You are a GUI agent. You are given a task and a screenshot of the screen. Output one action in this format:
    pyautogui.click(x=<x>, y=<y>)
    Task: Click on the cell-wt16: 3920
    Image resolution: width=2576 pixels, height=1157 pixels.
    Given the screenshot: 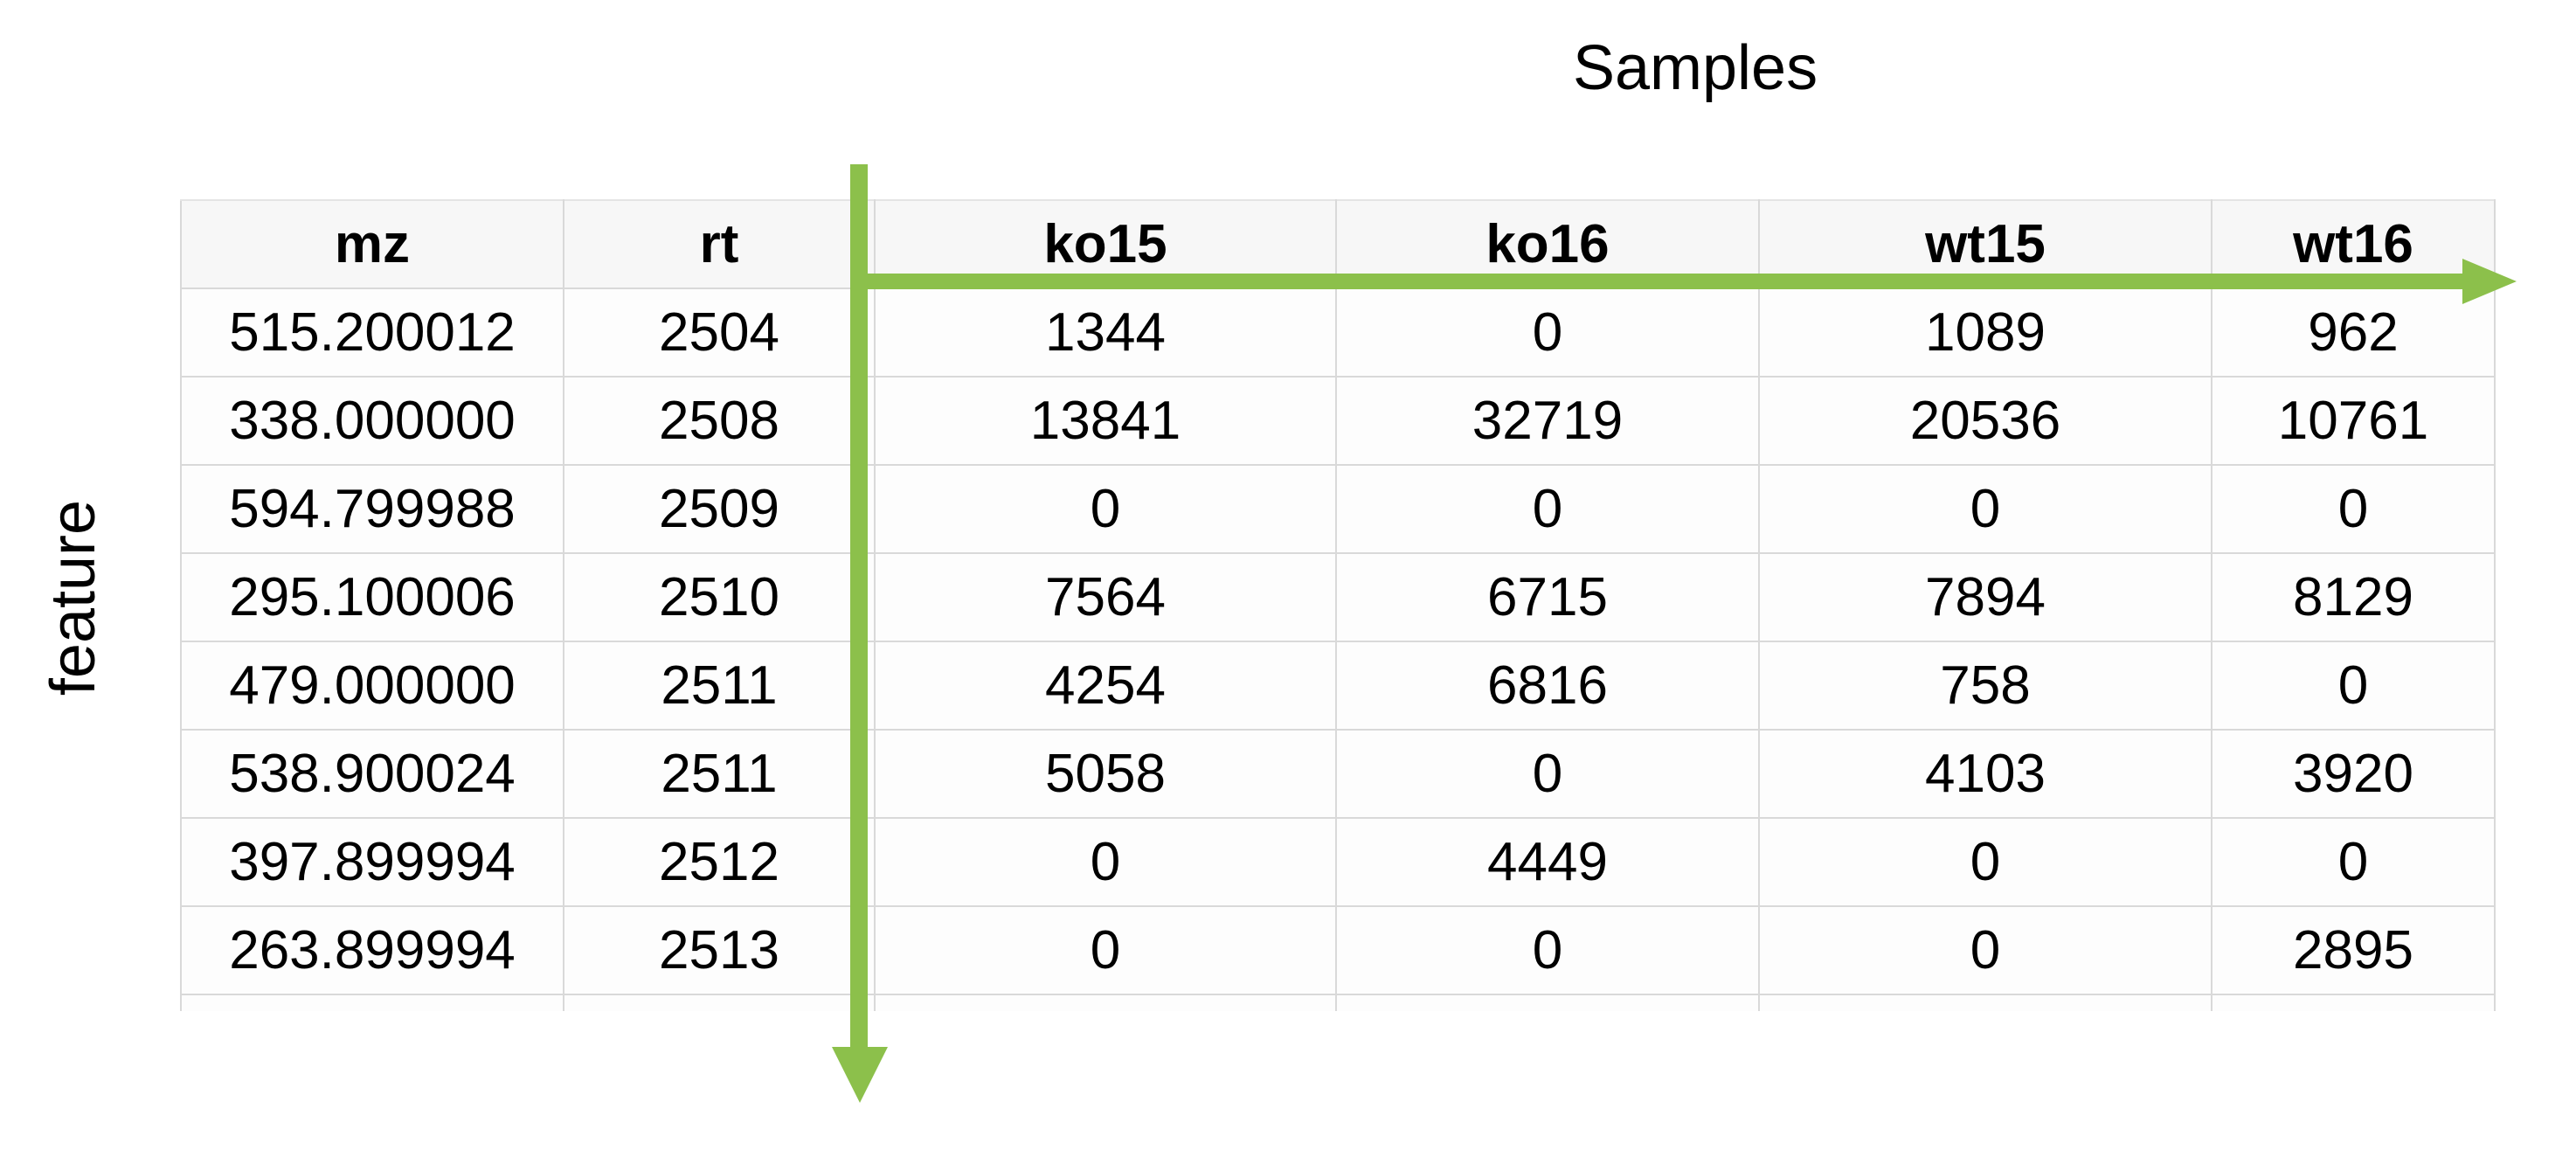 What is the action you would take?
    pyautogui.click(x=2354, y=774)
    